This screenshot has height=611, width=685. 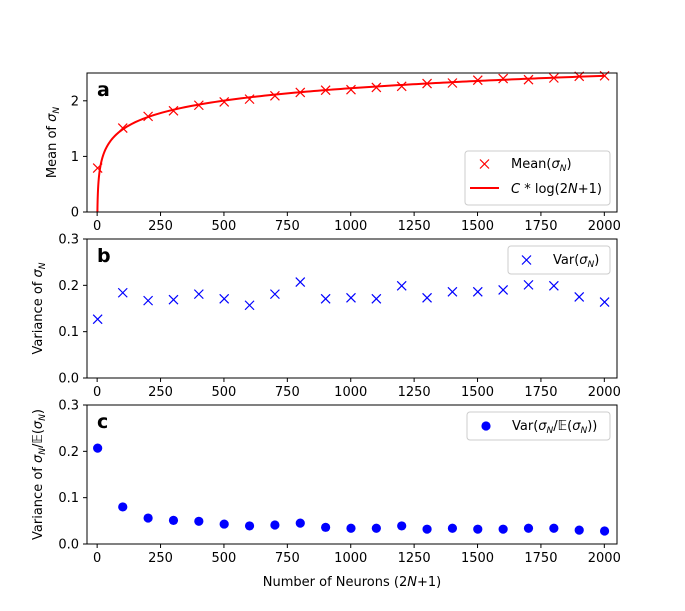 What do you see at coordinates (39, 474) in the screenshot?
I see `panel-c-ylabel: Variance of σN/𝔼(σN)` at bounding box center [39, 474].